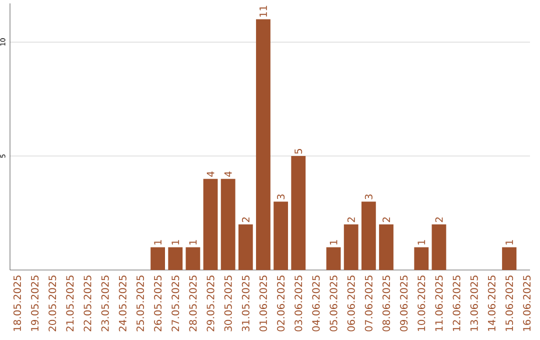 The width and height of the screenshot is (540, 340). Describe the element at coordinates (386, 304) in the screenshot. I see `x-tick-label: 08.06.2025` at that location.